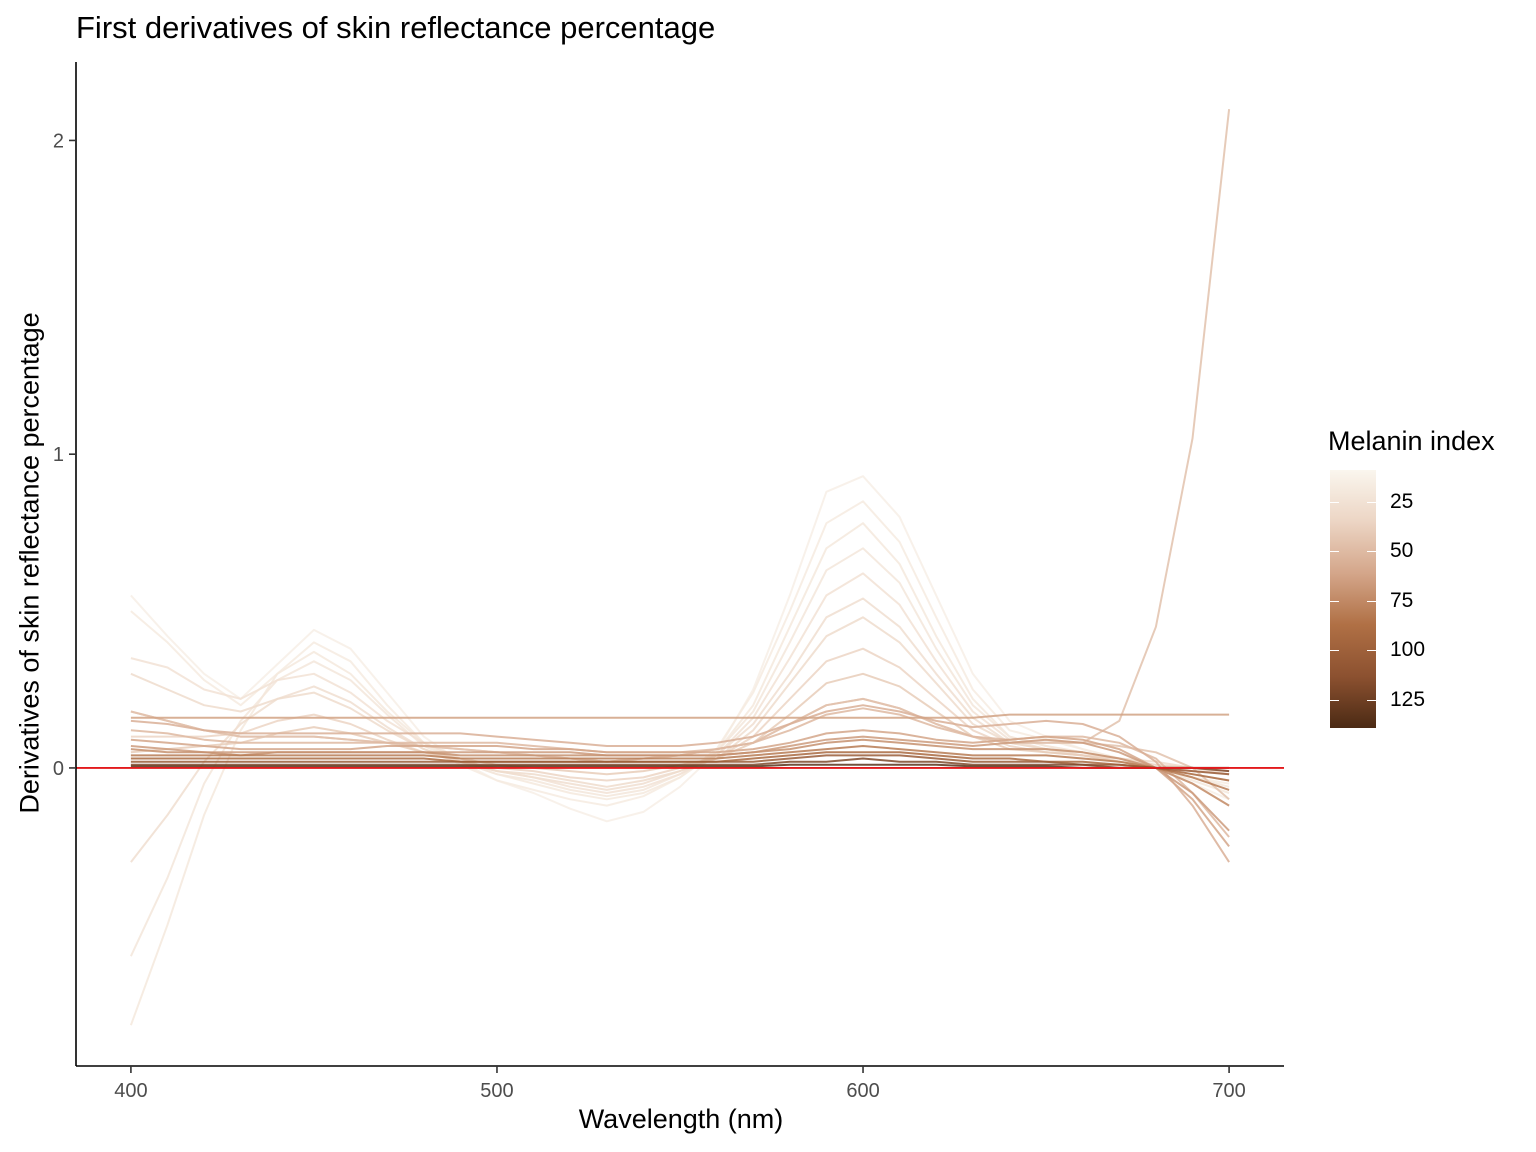 The image size is (1536, 1152). What do you see at coordinates (496, 1091) in the screenshot?
I see `x-tick-label: 500` at bounding box center [496, 1091].